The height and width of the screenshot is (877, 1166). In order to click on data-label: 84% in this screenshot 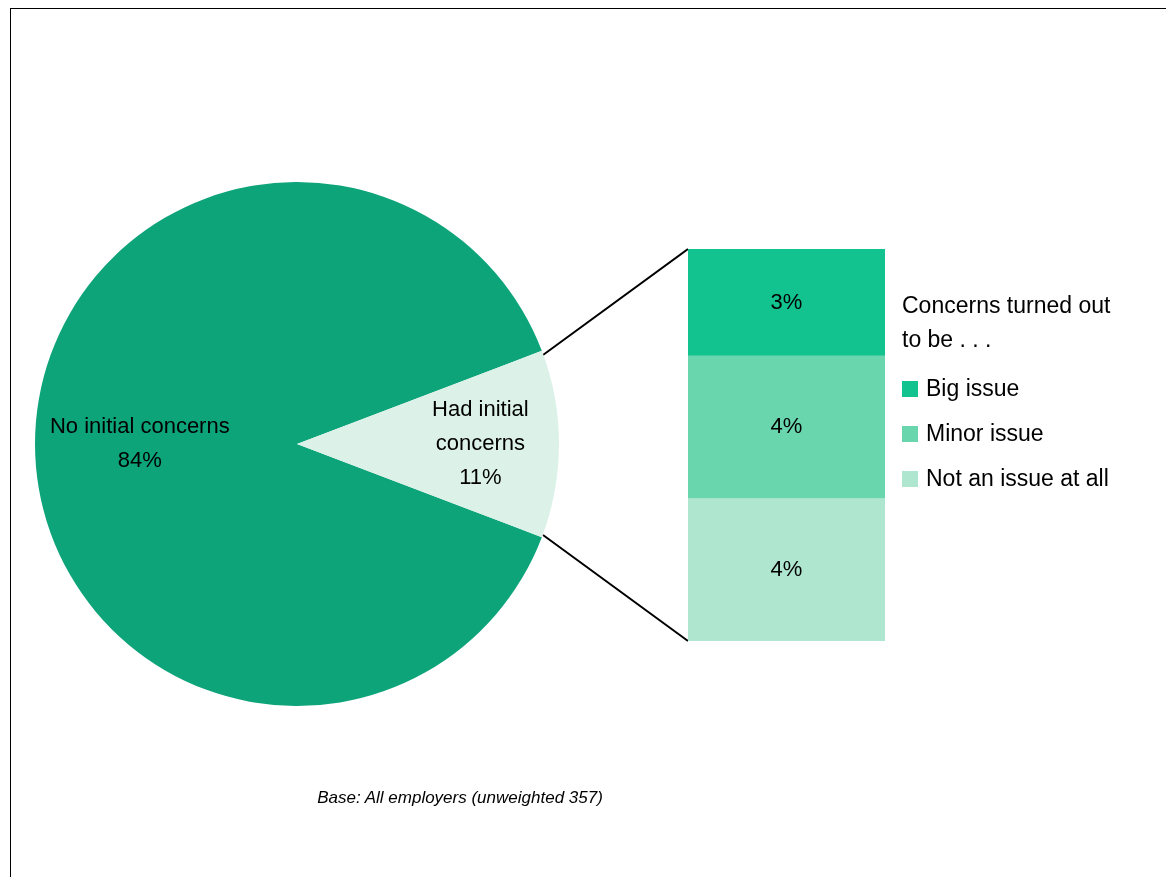, I will do `click(139, 460)`.